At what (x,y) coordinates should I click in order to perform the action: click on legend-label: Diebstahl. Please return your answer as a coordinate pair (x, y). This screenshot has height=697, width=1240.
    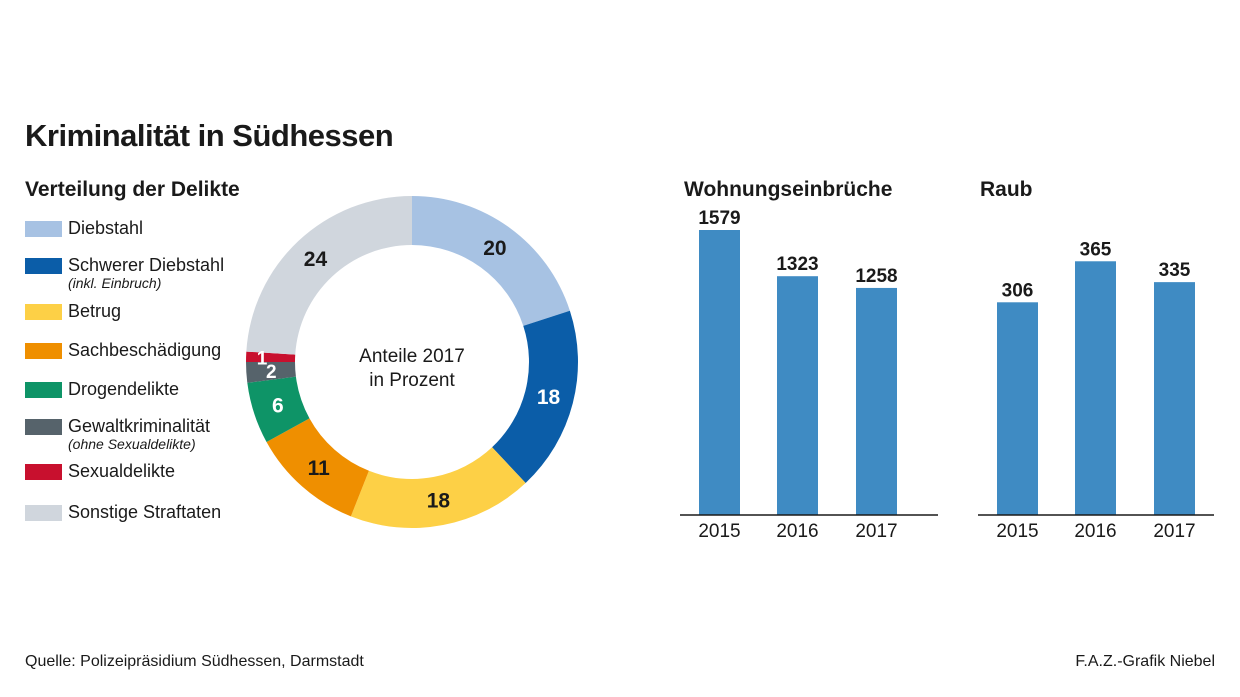
    Looking at the image, I should click on (106, 228).